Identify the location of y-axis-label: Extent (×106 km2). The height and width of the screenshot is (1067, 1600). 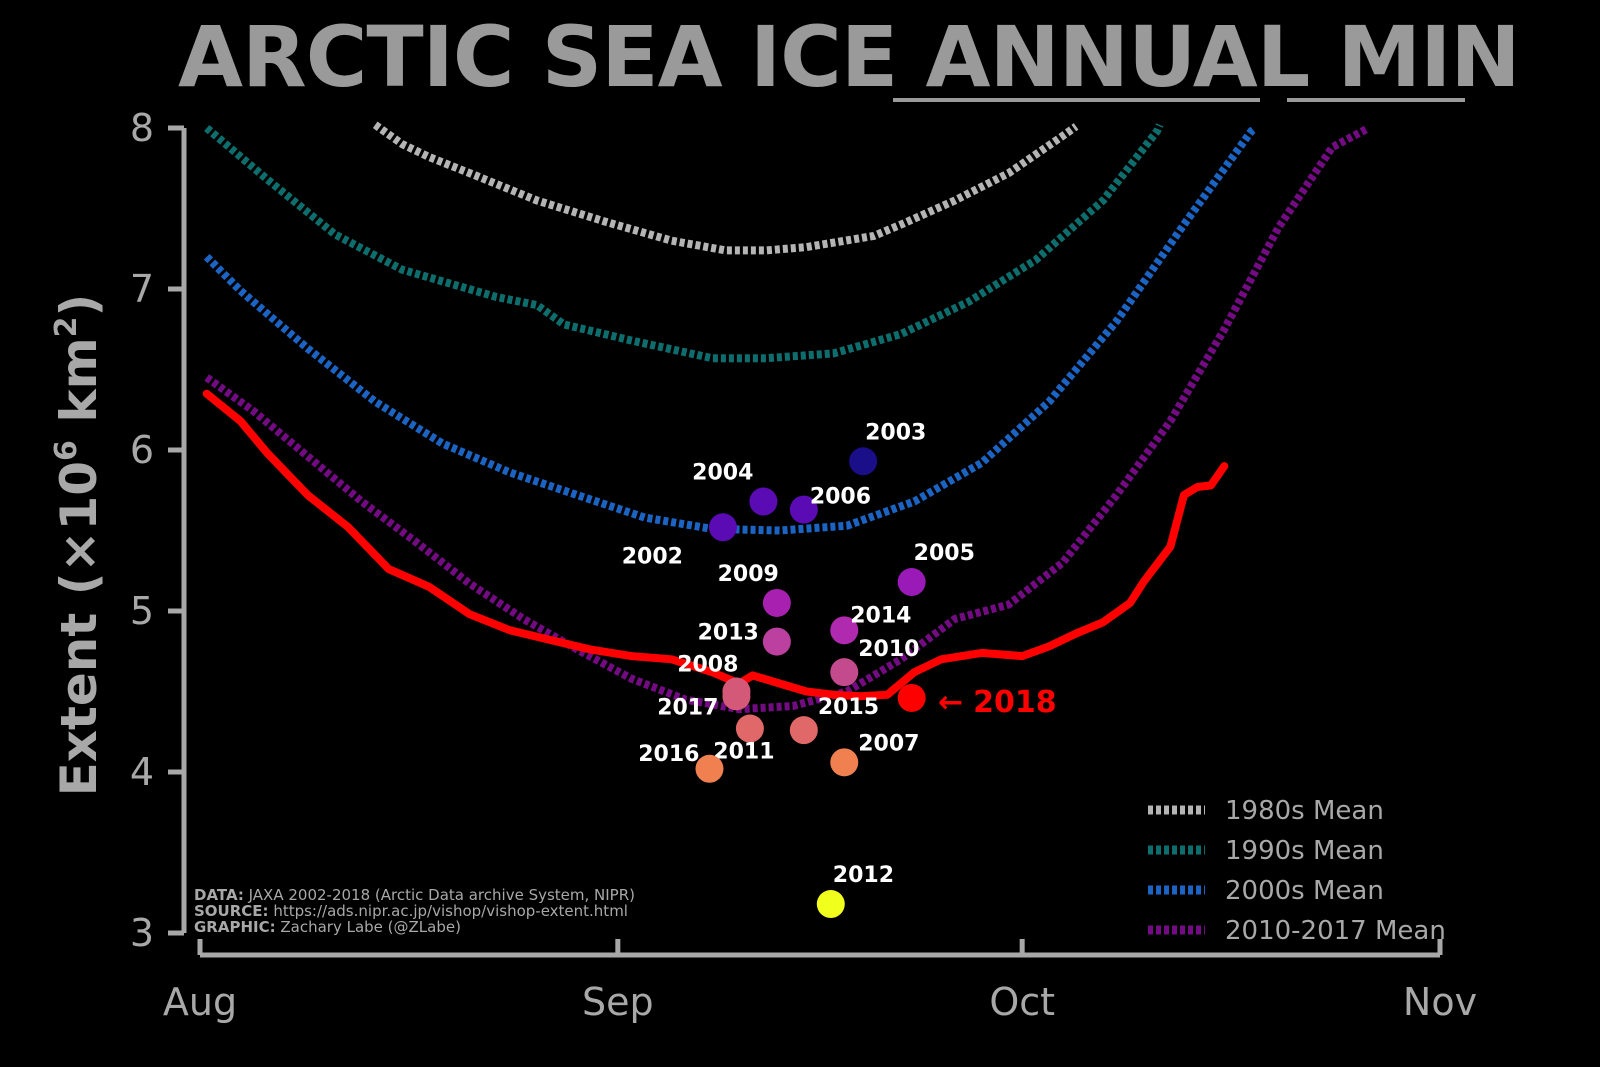
(78, 545).